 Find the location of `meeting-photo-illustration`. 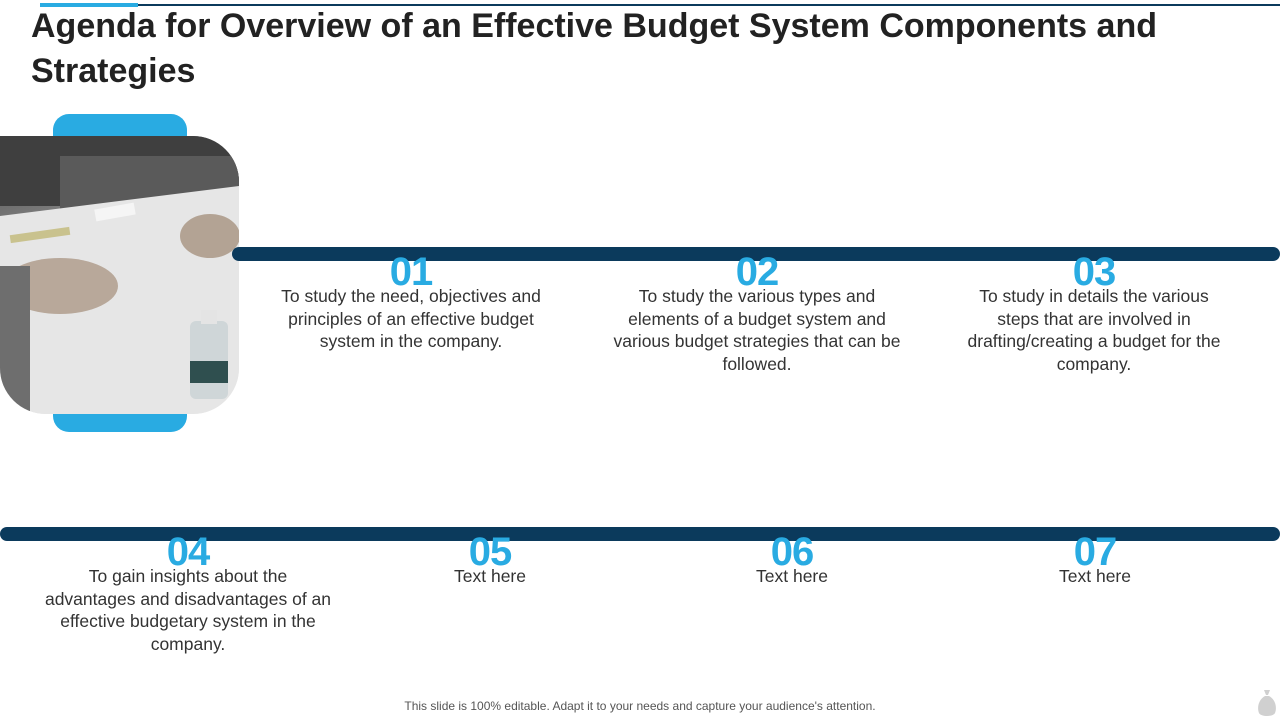

meeting-photo-illustration is located at coordinates (119, 275).